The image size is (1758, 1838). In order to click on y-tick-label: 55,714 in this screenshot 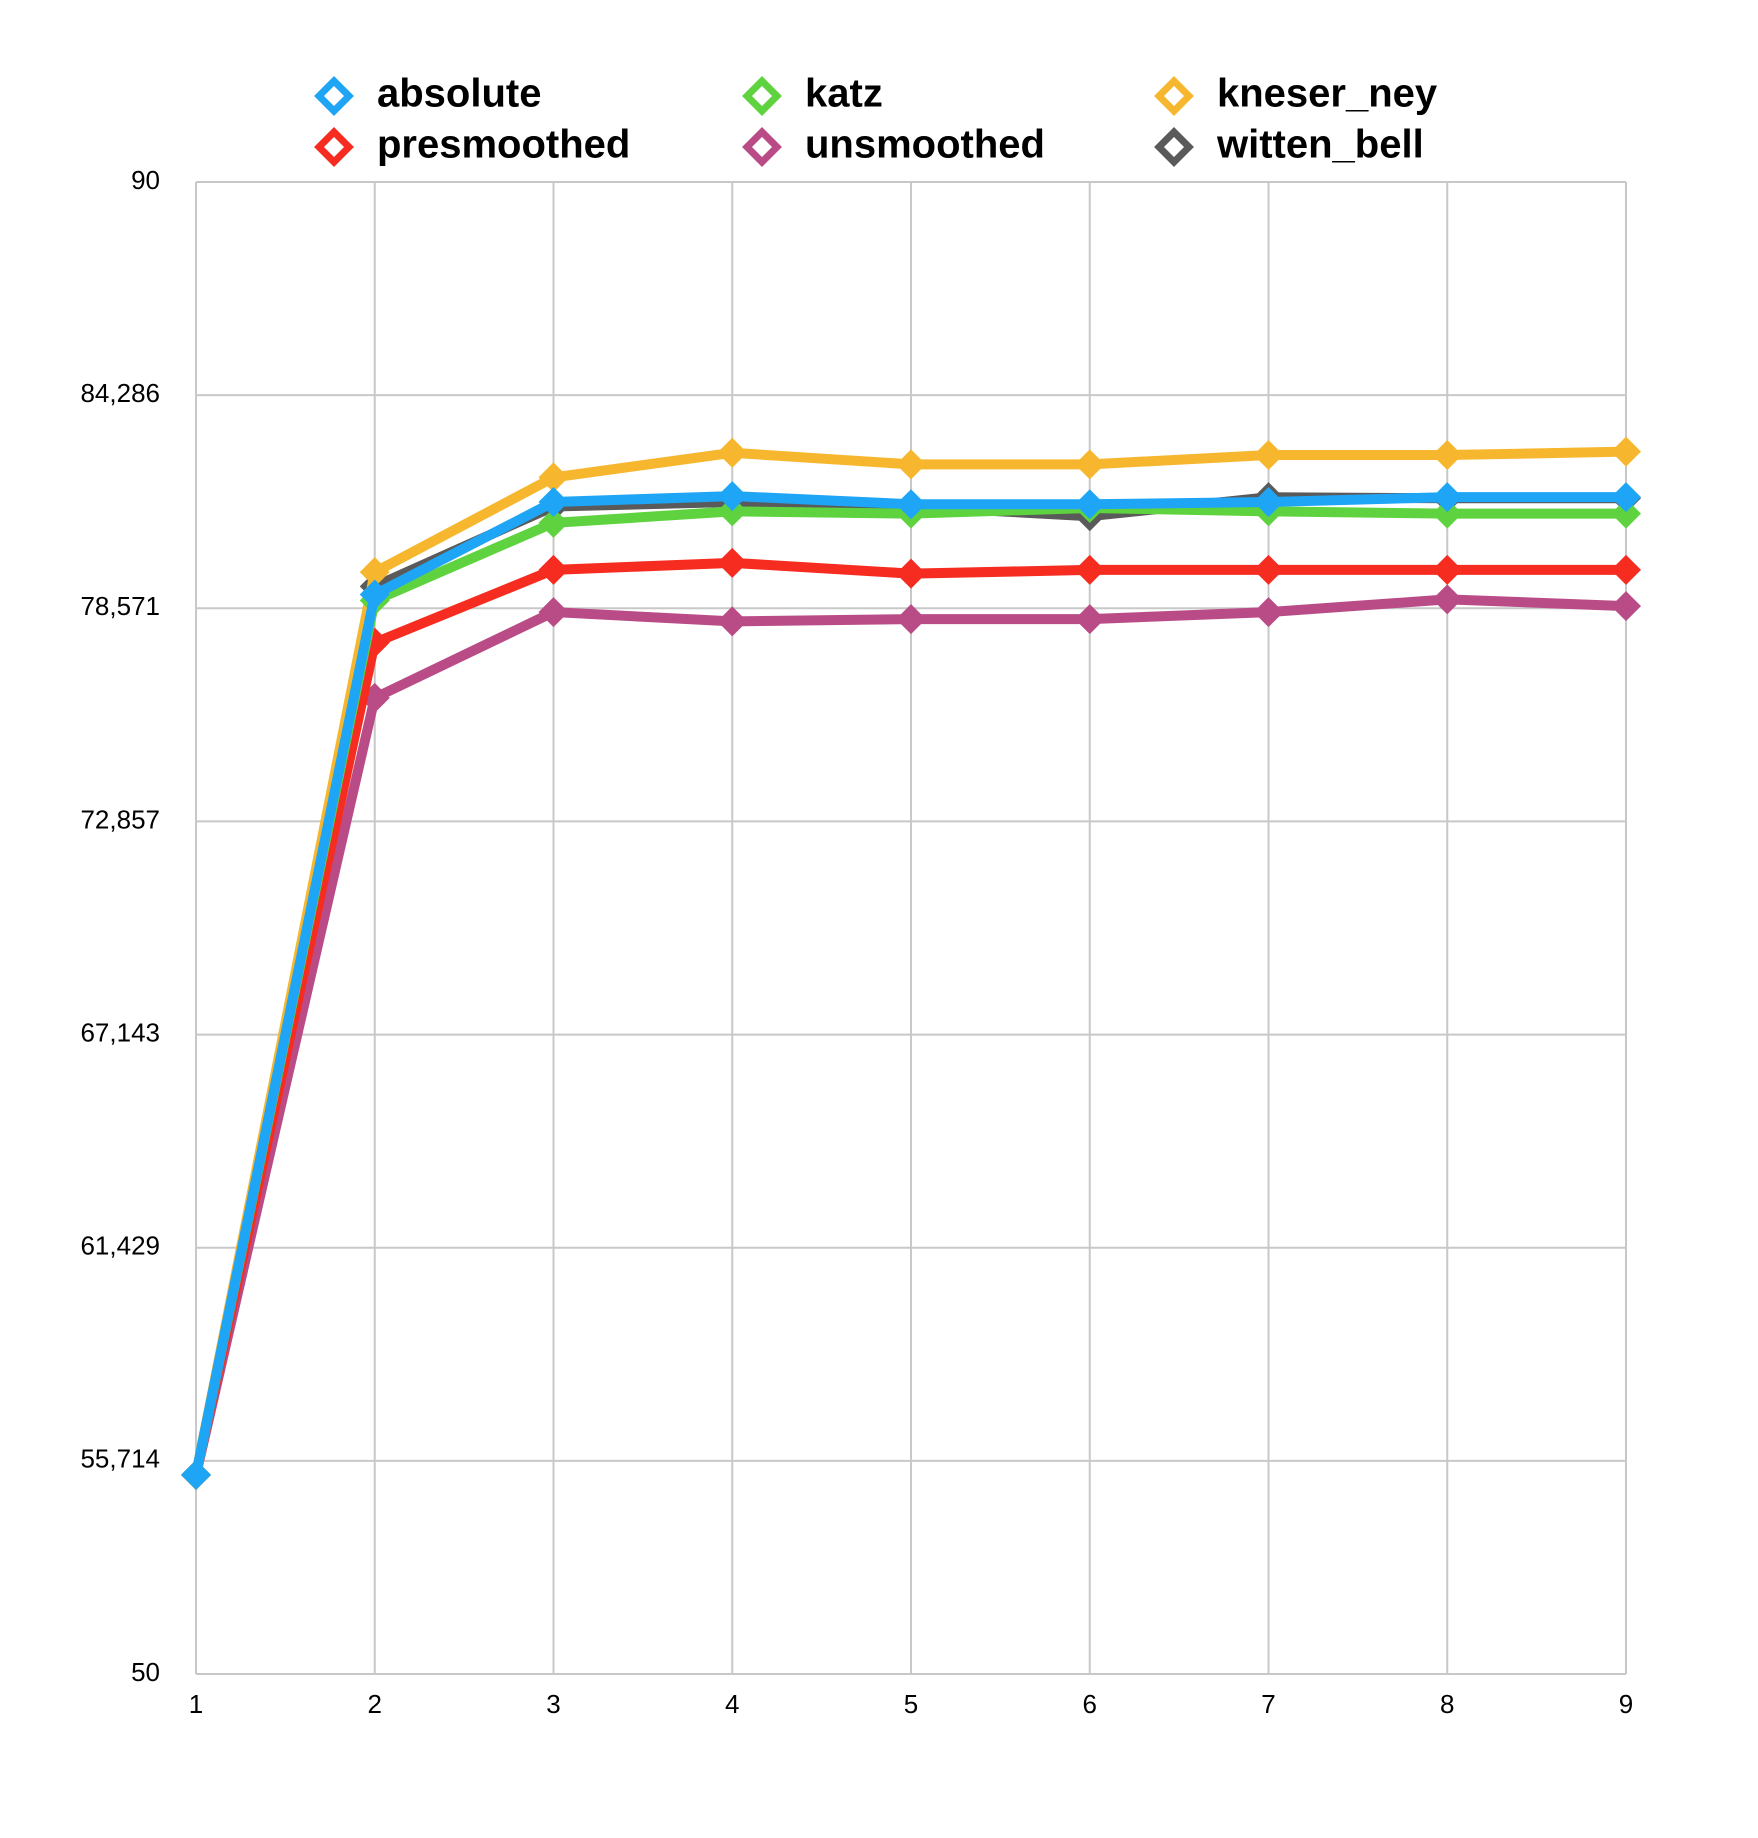, I will do `click(120, 1459)`.